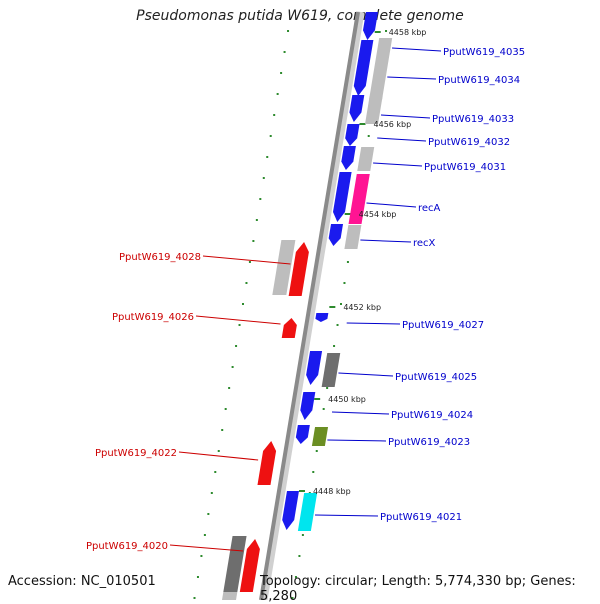 The image size is (600, 604). I want to click on forward-gene-label: PputW619_4021, so click(421, 517).